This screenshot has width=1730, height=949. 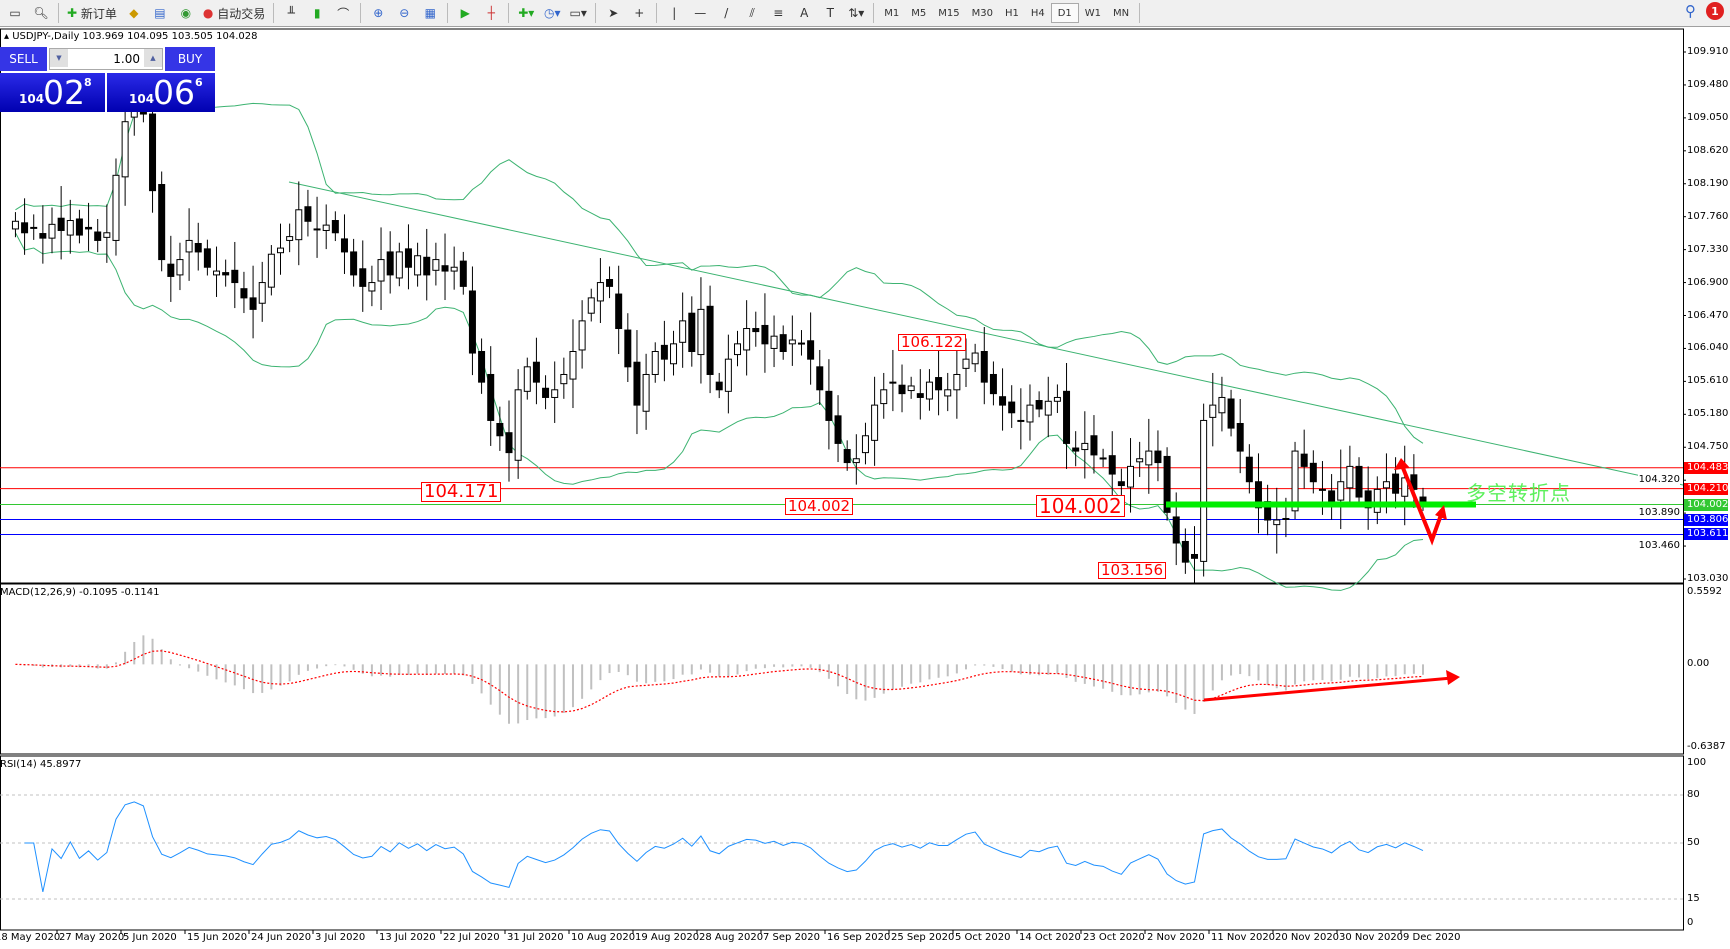 What do you see at coordinates (1432, 937) in the screenshot?
I see `date-label: 9 Dec 2020` at bounding box center [1432, 937].